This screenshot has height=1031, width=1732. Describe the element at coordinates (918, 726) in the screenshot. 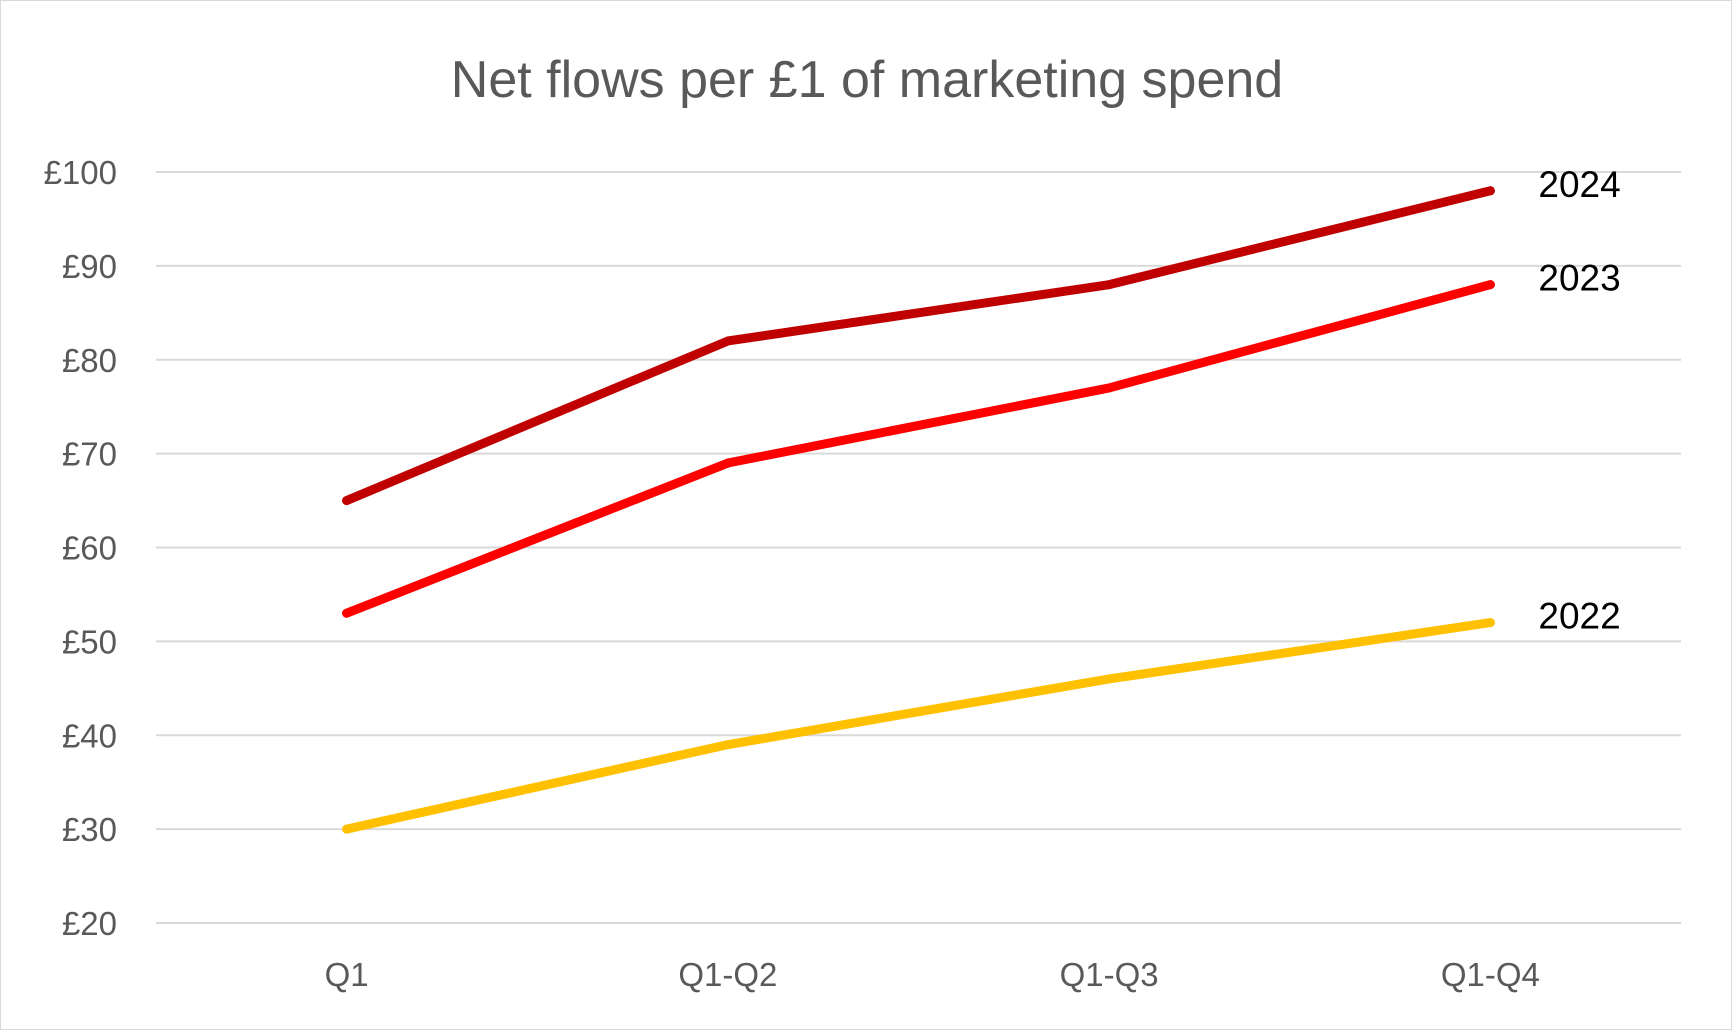

I see `series-line-2022` at that location.